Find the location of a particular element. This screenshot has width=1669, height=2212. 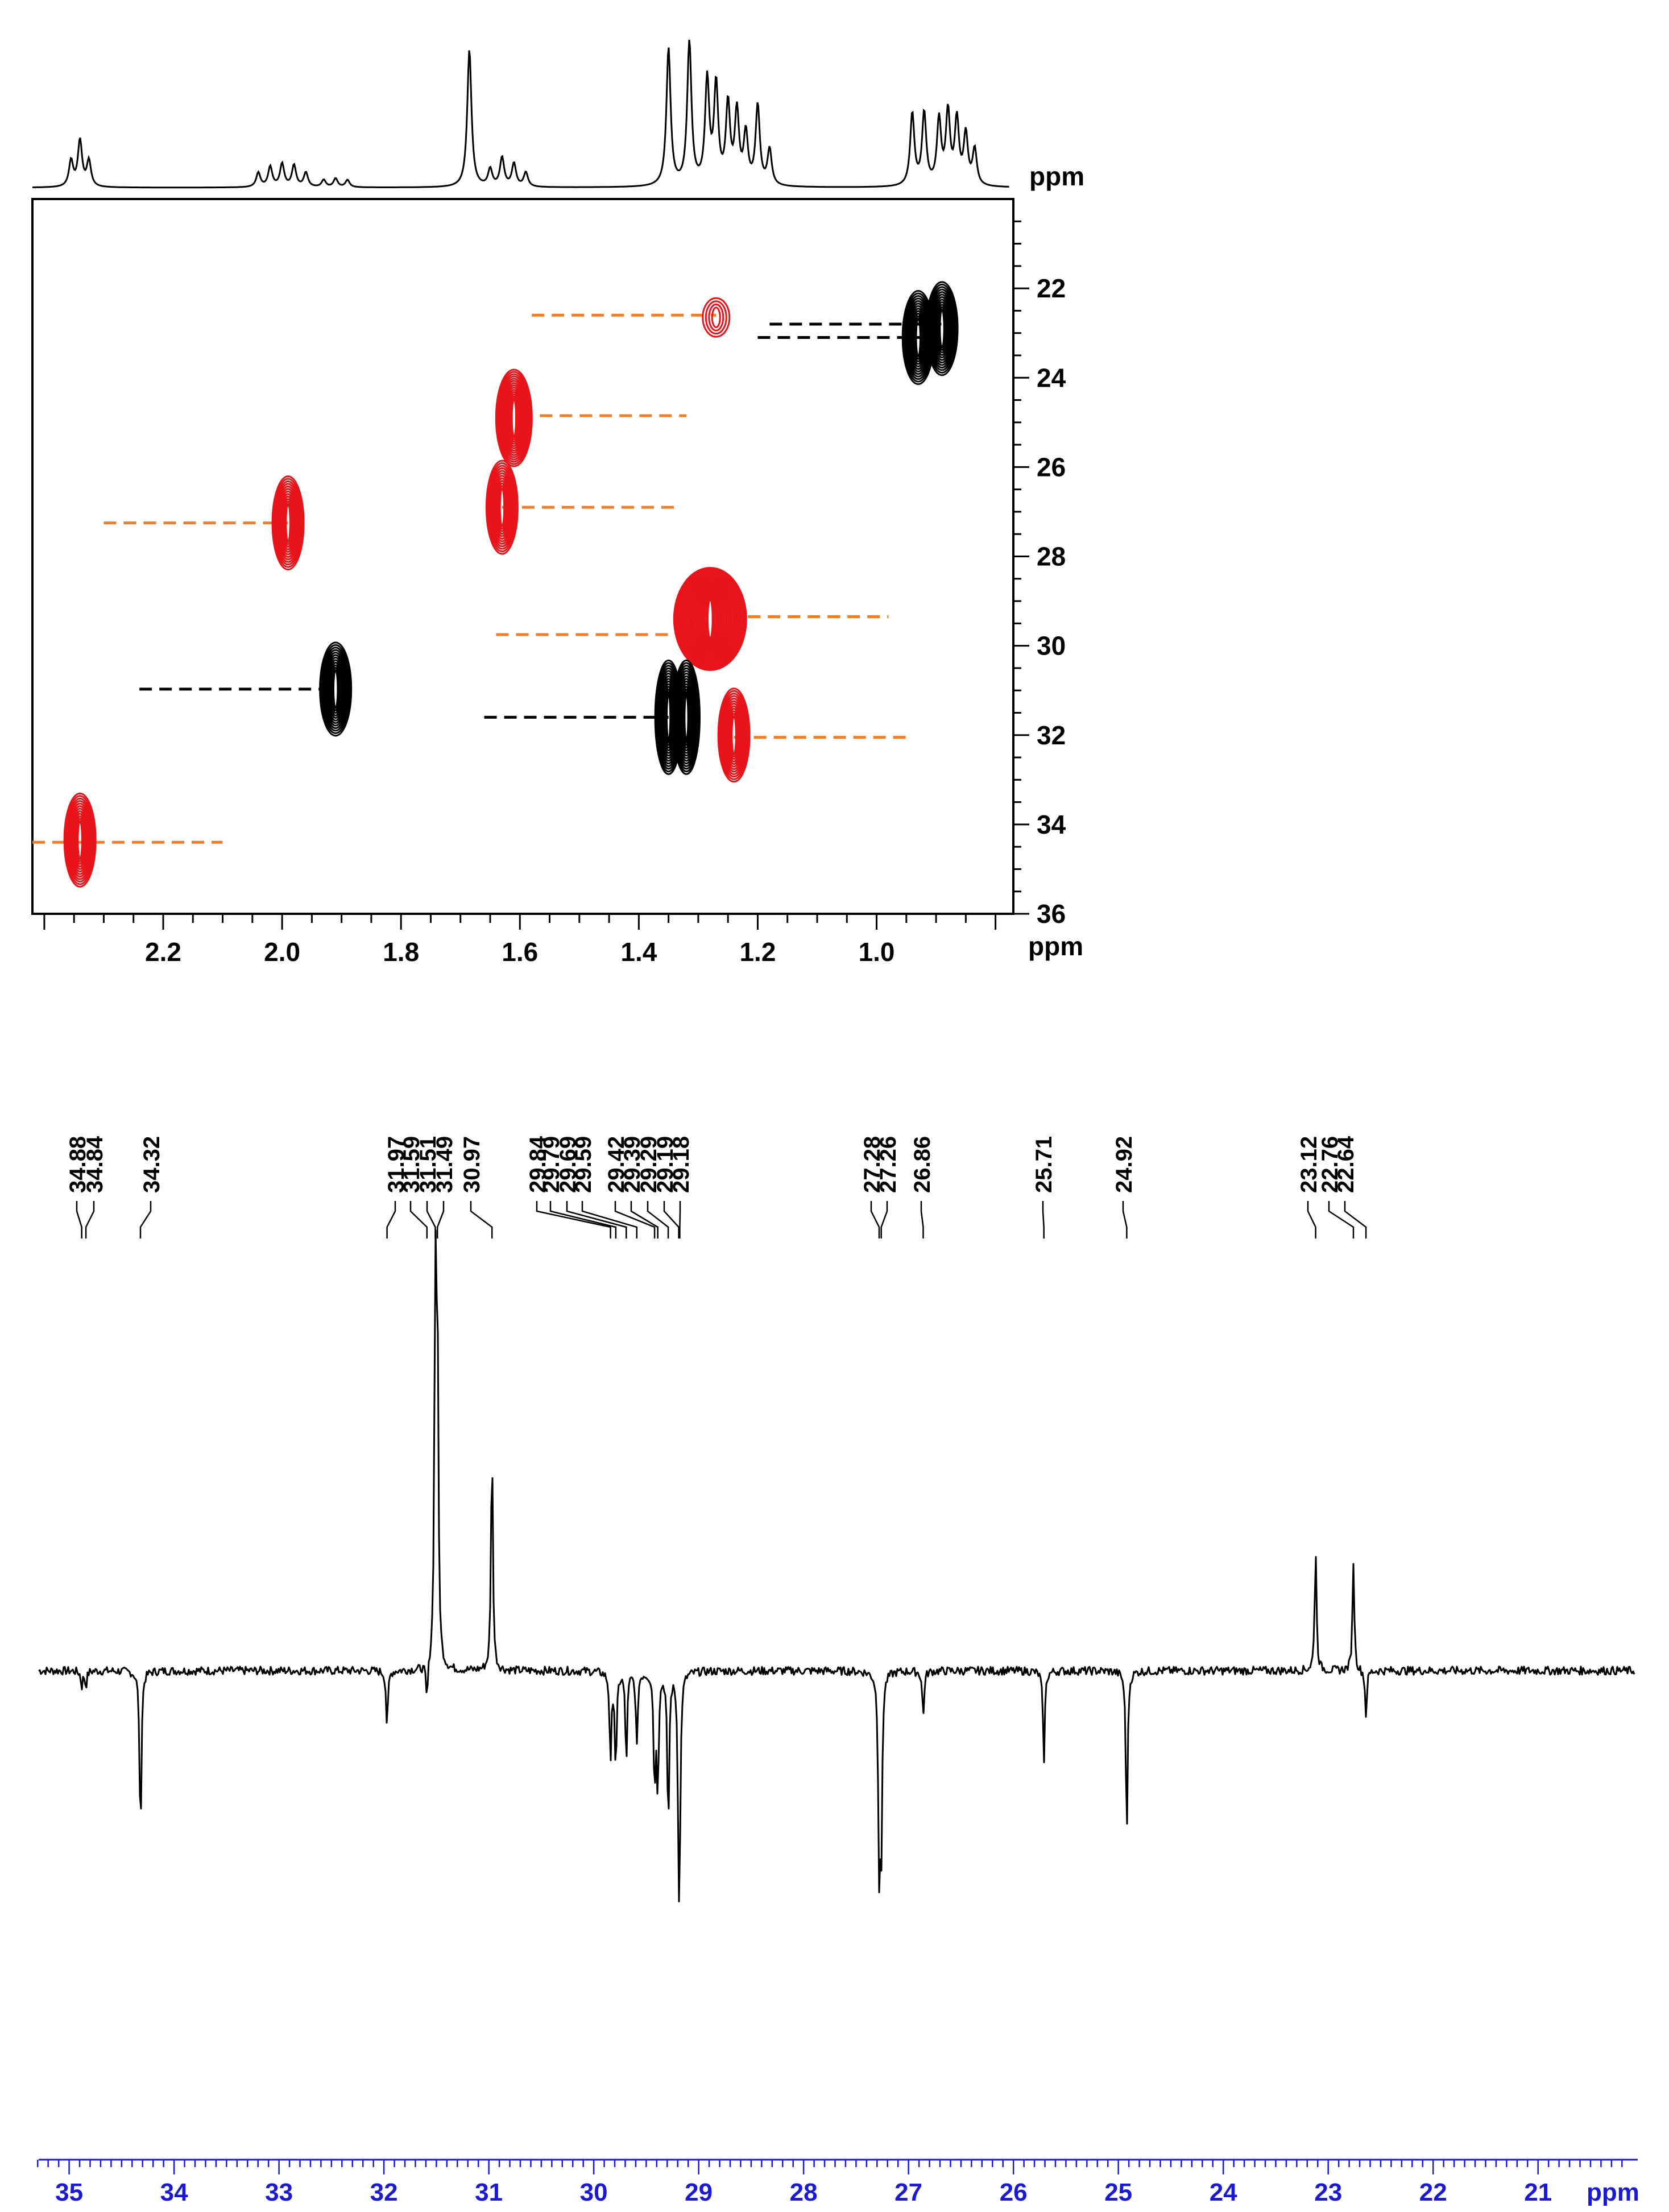

peak-label: 22.64 is located at coordinates (1346, 1164).